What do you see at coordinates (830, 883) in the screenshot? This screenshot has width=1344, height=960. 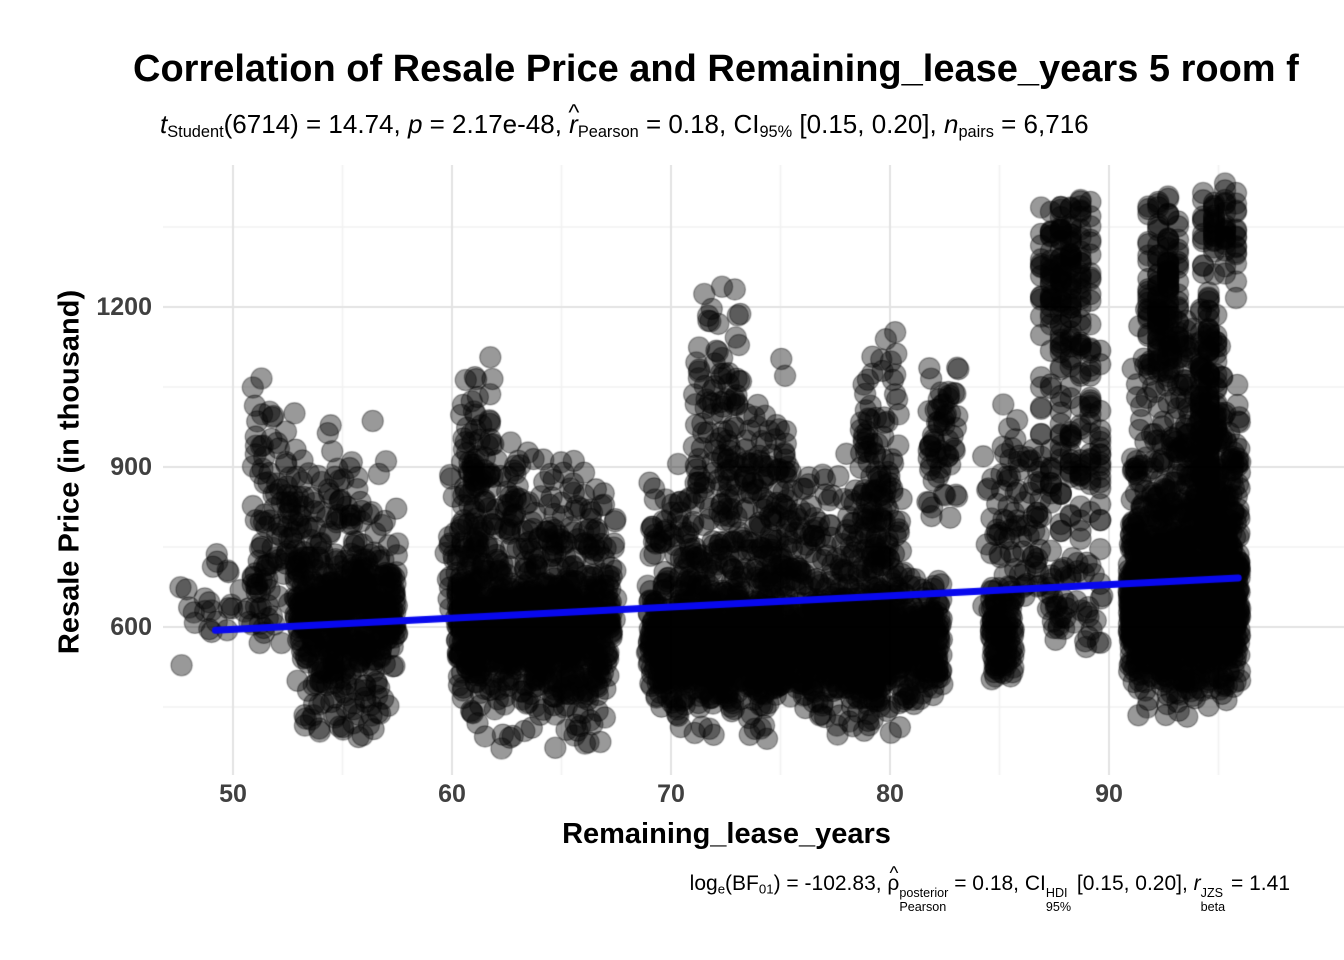 I see `bf-value-segment: ) = -102.83,` at bounding box center [830, 883].